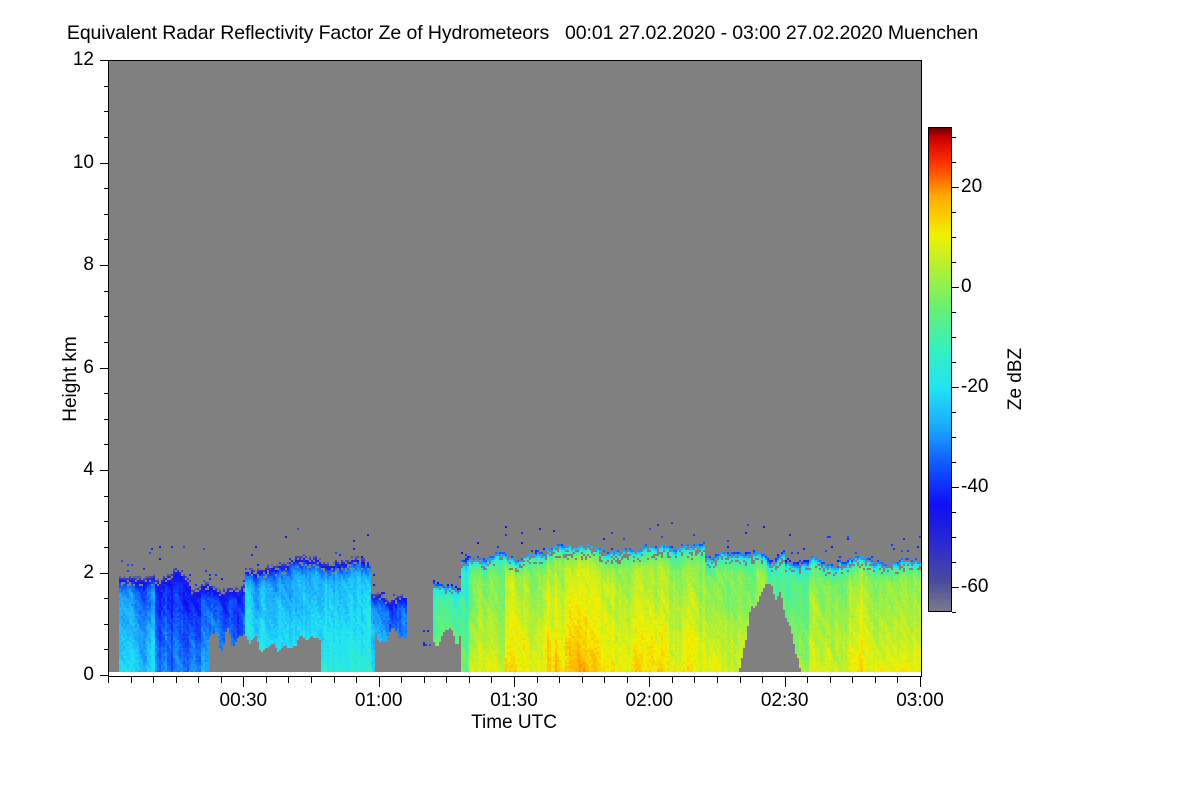 This screenshot has height=800, width=1200. What do you see at coordinates (649, 700) in the screenshot?
I see `x-tick-label: 02:00` at bounding box center [649, 700].